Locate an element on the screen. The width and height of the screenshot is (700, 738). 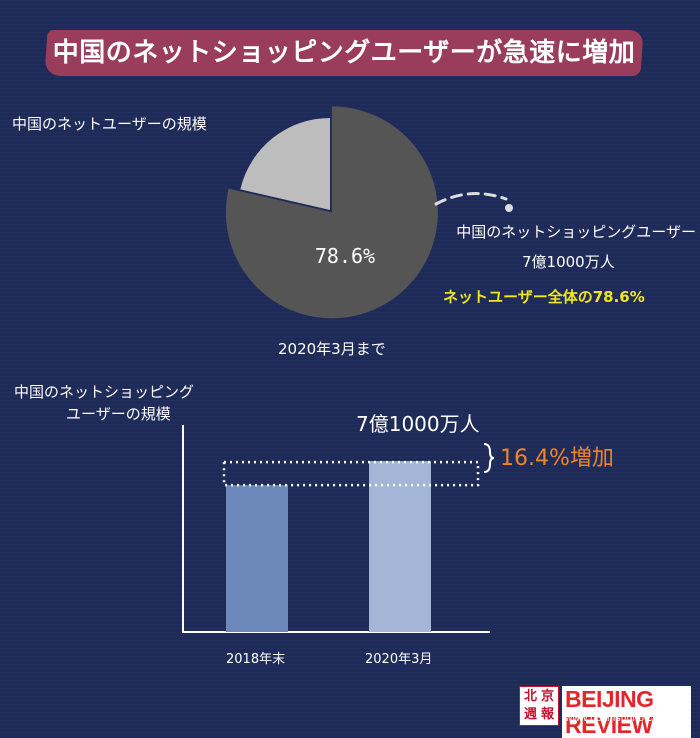
pie-date-label: 2020年3月まで is located at coordinates (332, 349).